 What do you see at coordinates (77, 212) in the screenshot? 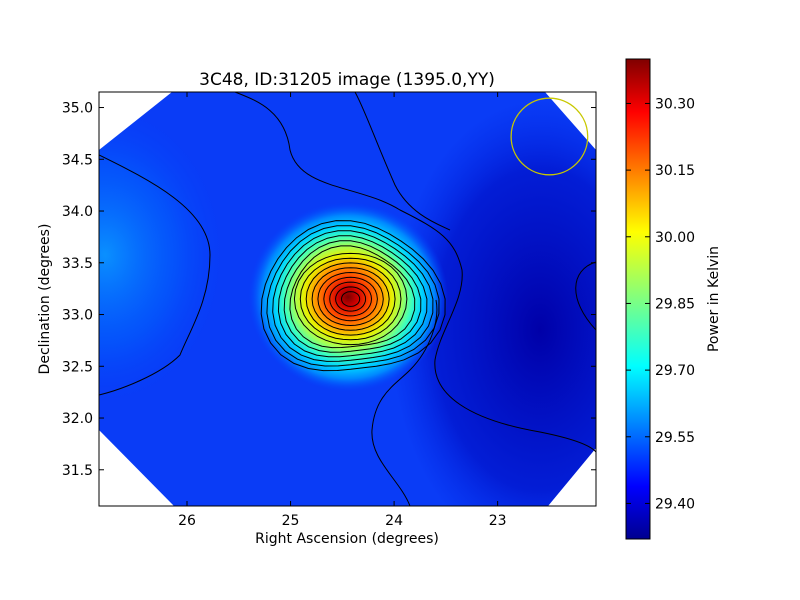
I see `y-tick-label: 34.0` at bounding box center [77, 212].